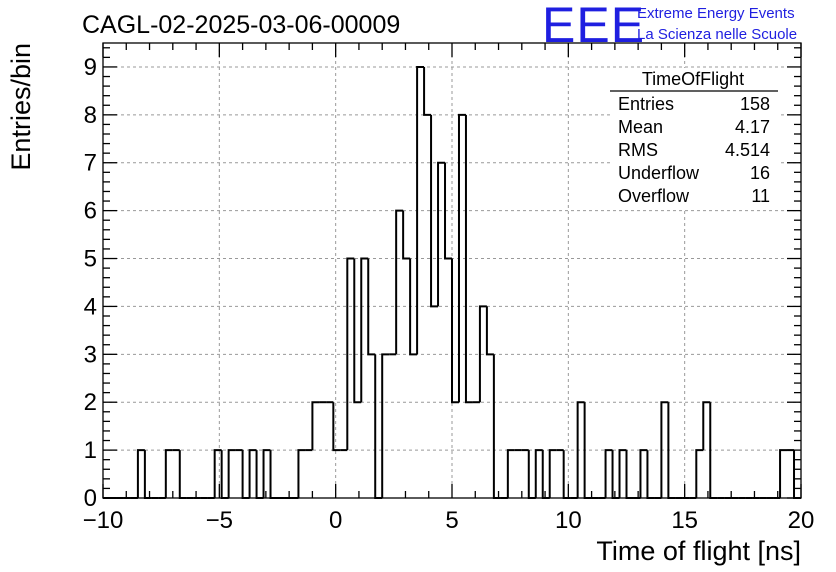 This screenshot has width=836, height=572. Describe the element at coordinates (90, 67) in the screenshot. I see `y-tick-label: 9` at that location.